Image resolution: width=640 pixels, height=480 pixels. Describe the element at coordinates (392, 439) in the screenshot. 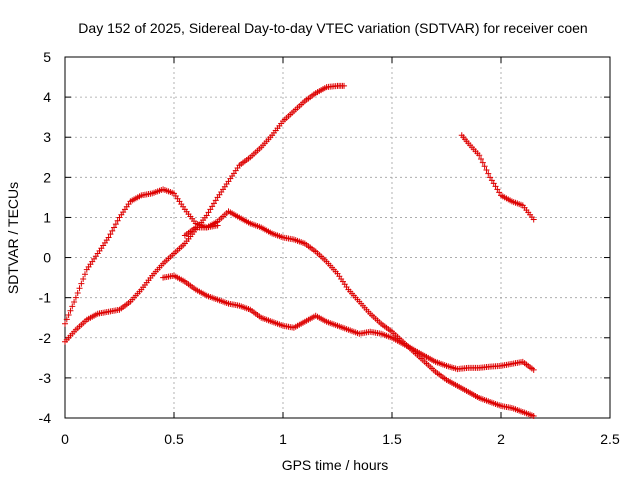

I see `x-tick-label: 1.5` at that location.